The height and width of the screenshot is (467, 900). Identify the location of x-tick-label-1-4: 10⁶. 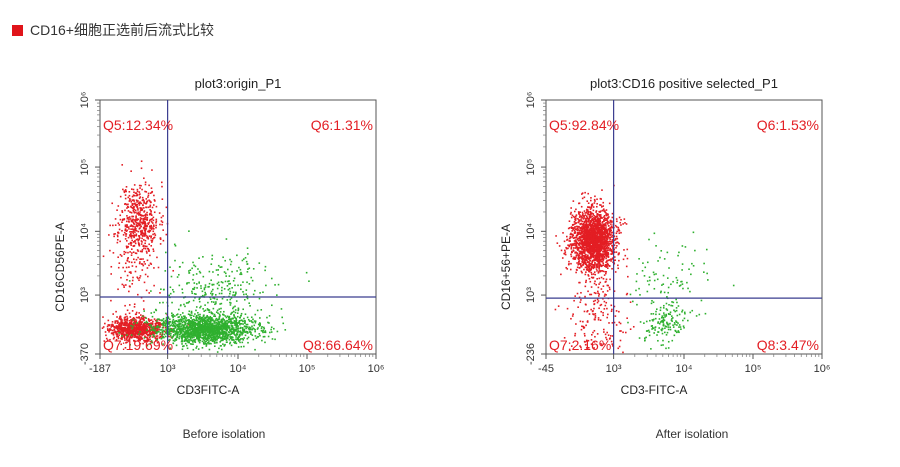
(822, 369).